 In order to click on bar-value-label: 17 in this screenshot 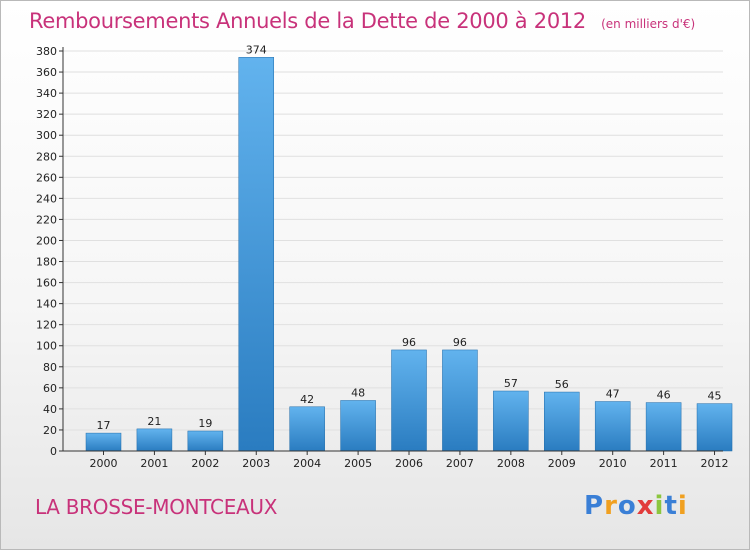, I will do `click(104, 425)`.